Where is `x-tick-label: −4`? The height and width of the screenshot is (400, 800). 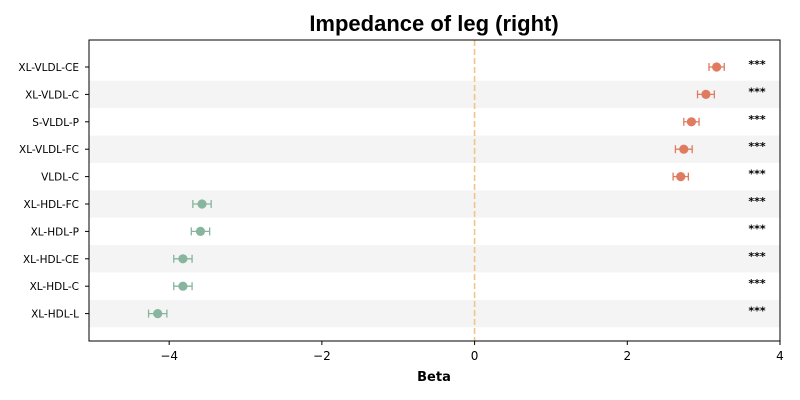
x-tick-label: −4 is located at coordinates (169, 356).